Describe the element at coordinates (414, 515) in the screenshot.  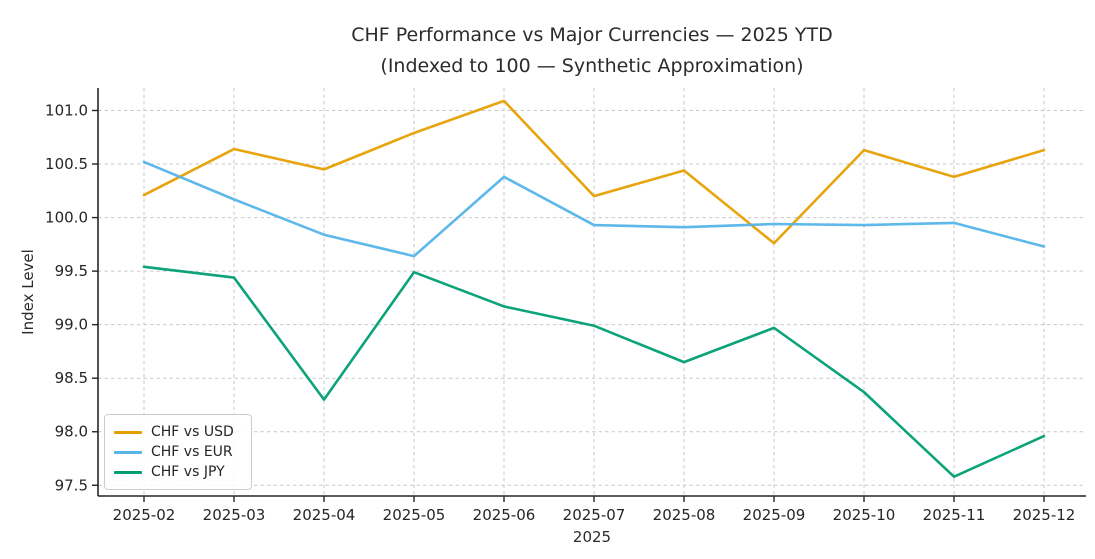
I see `x-tick-label: 2025-05` at that location.